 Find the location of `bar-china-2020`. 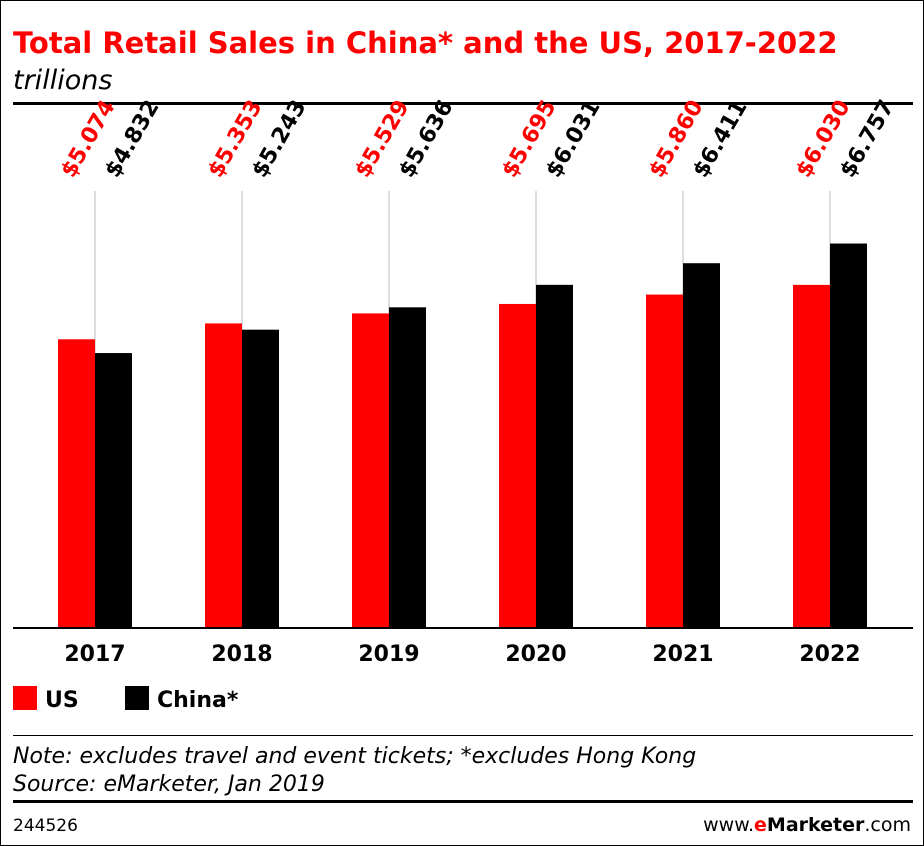

bar-china-2020 is located at coordinates (554, 456).